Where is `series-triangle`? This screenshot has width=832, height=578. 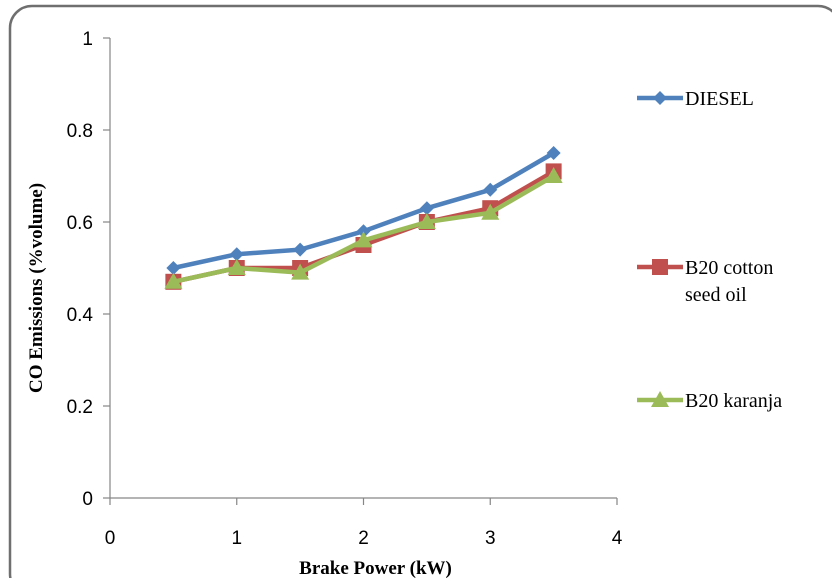
series-triangle is located at coordinates (363, 228).